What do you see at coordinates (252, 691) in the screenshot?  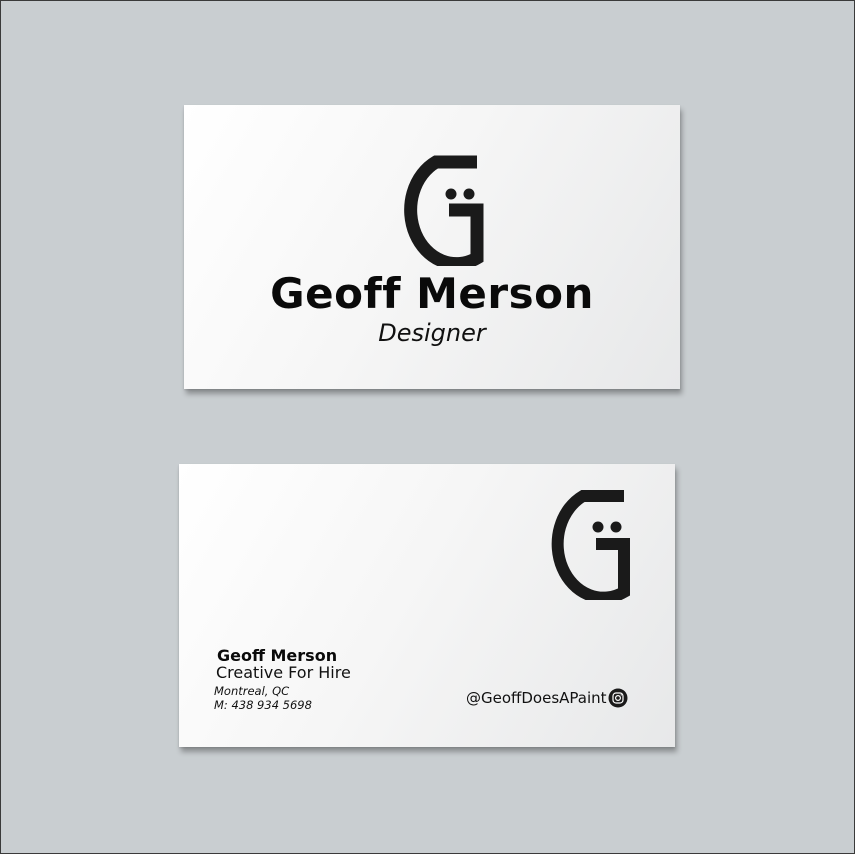 I see `contact-location: Montreal, QC` at bounding box center [252, 691].